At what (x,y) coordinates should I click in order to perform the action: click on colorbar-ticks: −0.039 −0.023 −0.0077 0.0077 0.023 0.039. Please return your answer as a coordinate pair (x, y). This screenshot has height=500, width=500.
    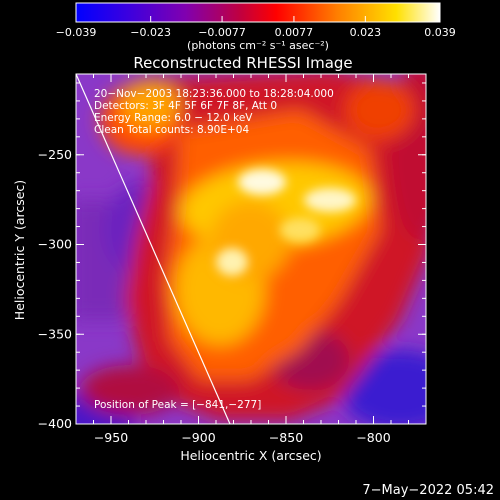
    Looking at the image, I should click on (256, 27).